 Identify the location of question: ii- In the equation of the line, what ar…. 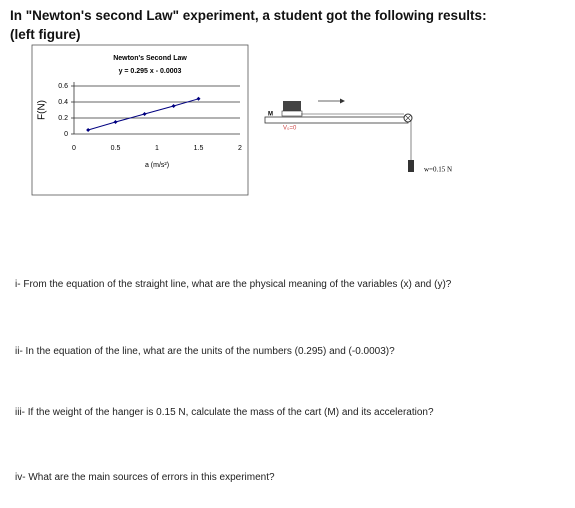
(205, 351).